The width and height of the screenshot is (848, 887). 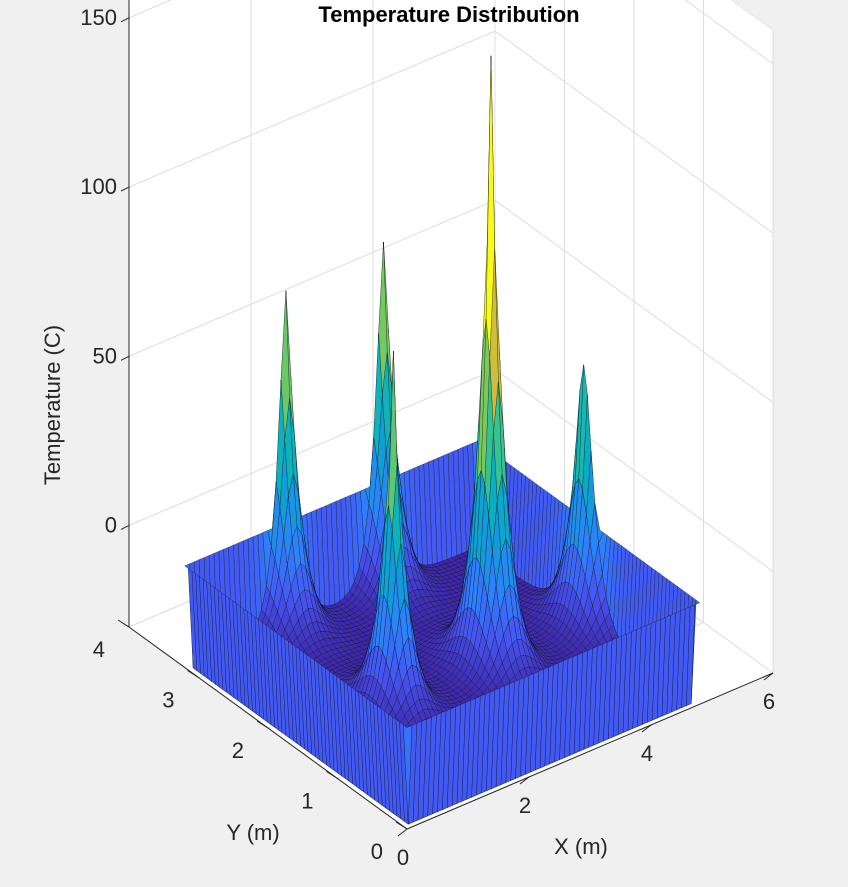 What do you see at coordinates (307, 801) in the screenshot?
I see `y-tick-label: 1` at bounding box center [307, 801].